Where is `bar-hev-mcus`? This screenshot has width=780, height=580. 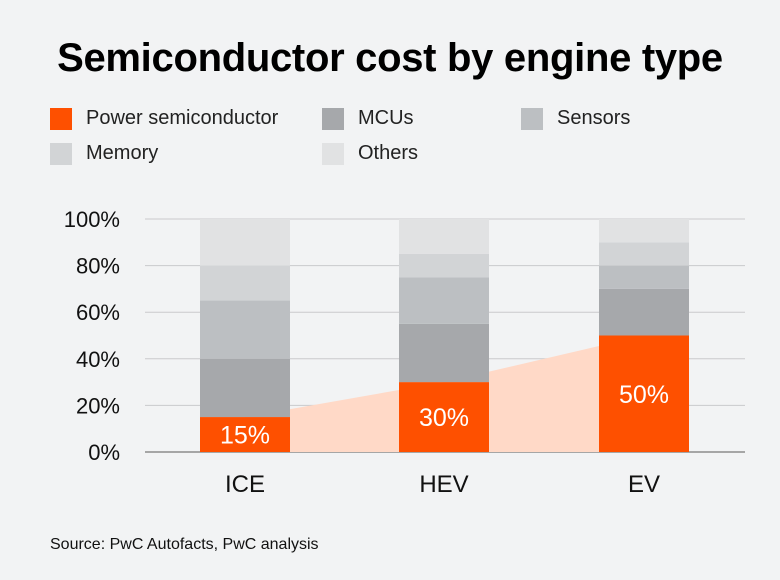
bar-hev-mcus is located at coordinates (444, 353).